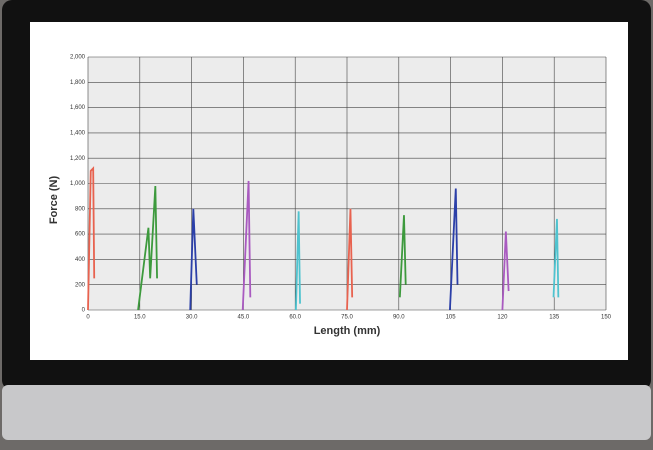  What do you see at coordinates (78, 159) in the screenshot?
I see `y-tick-label: 1,200` at bounding box center [78, 159].